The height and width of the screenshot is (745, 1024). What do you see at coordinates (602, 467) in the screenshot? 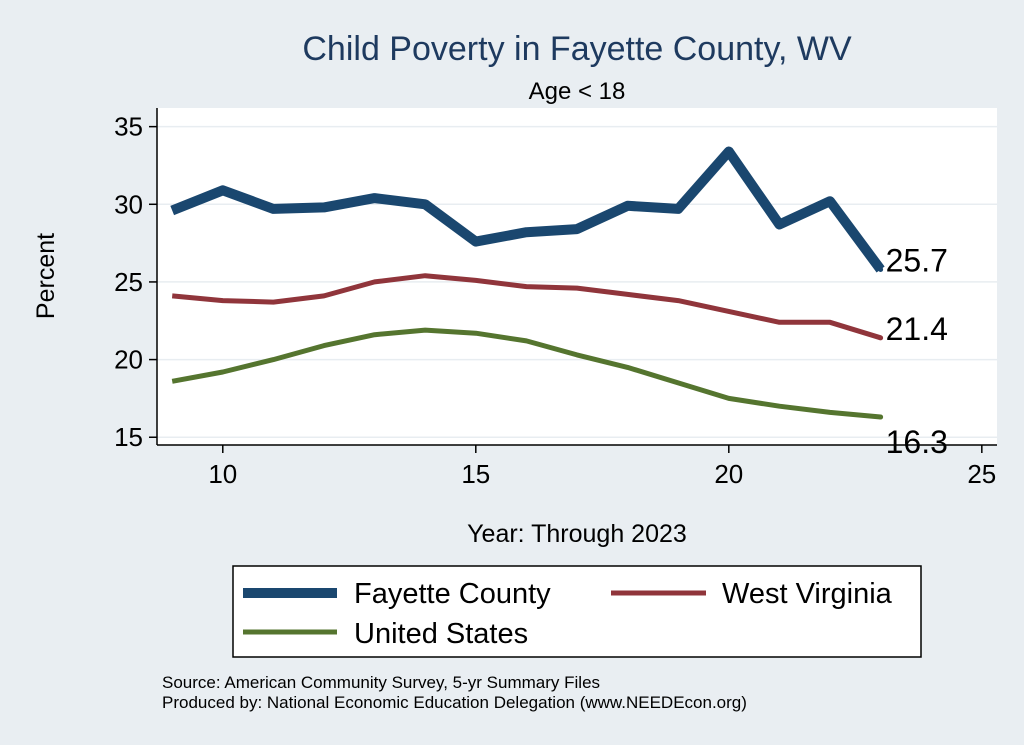
I see `x-axis-ticks: 10 15 20 25` at bounding box center [602, 467].